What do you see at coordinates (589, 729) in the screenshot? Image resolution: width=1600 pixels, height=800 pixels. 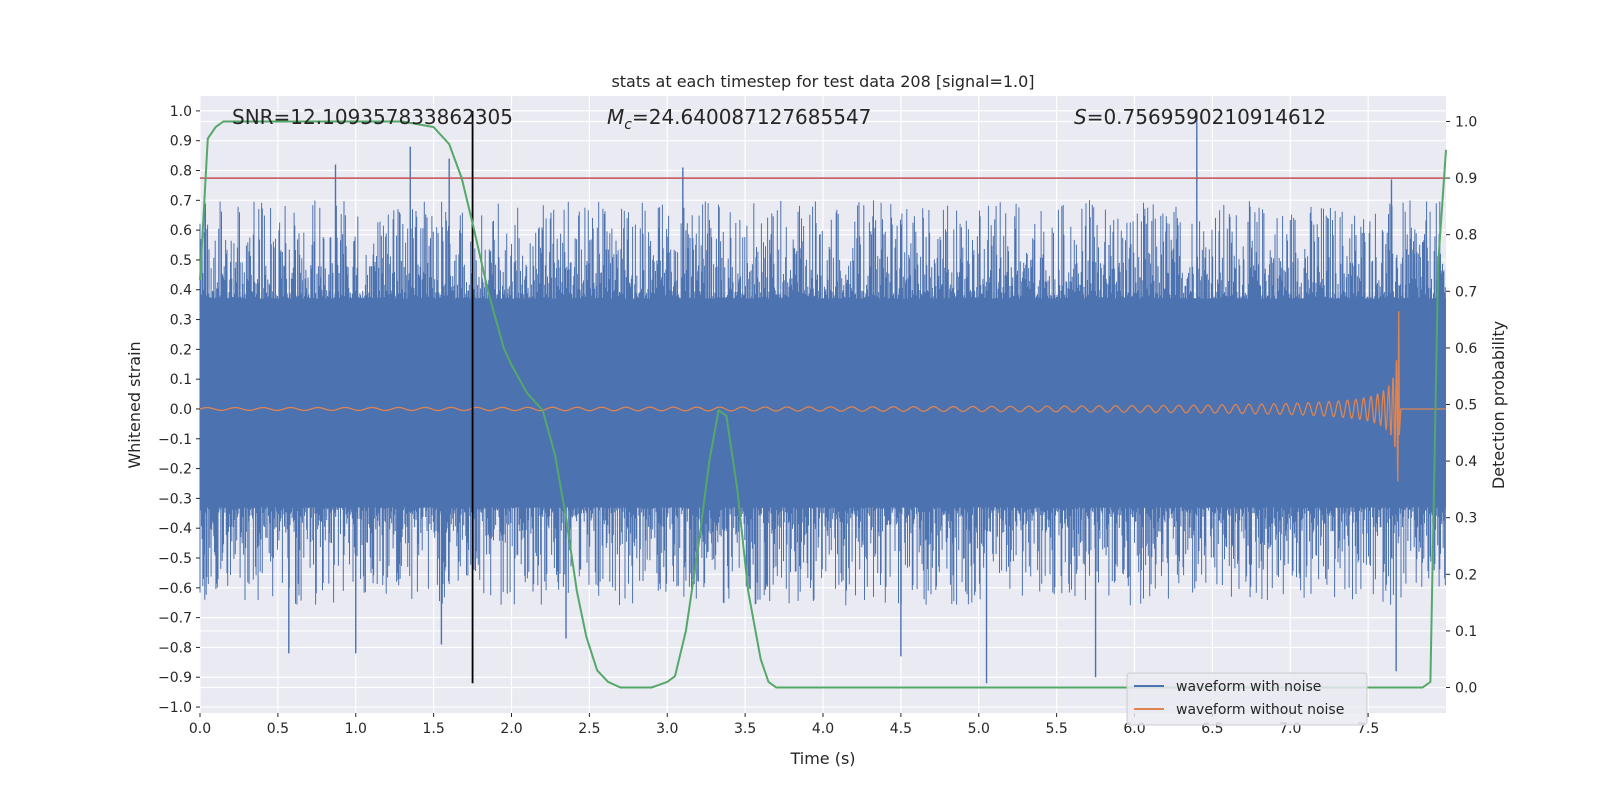 I see `x-tick-label: 2.5` at bounding box center [589, 729].